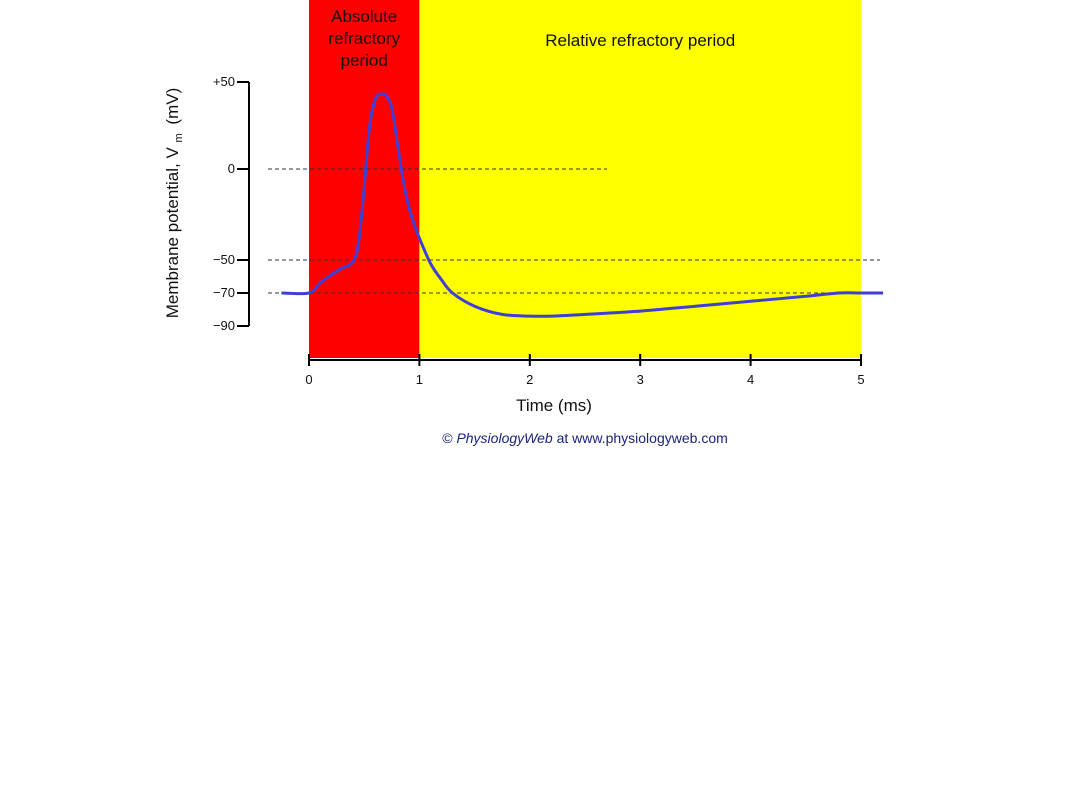  I want to click on y-tick-label-2: −50, so click(224, 259).